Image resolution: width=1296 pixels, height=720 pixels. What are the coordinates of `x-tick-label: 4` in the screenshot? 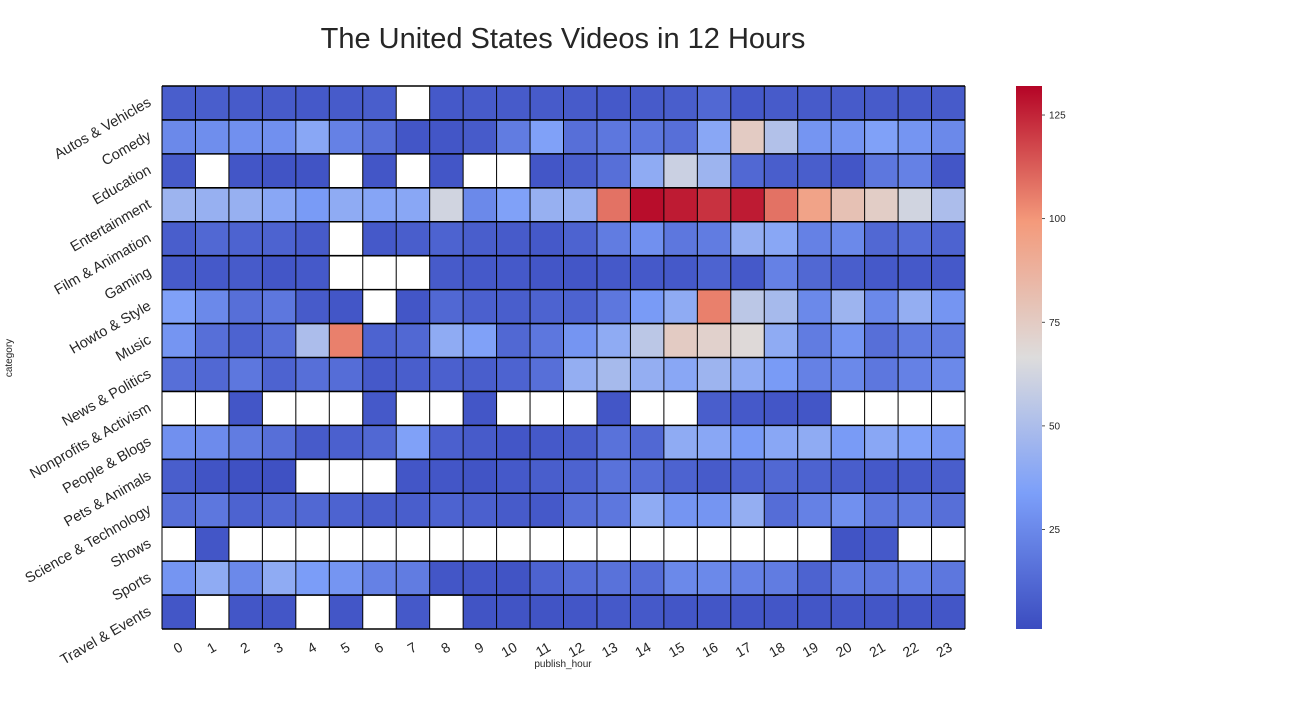 It's located at (311, 648).